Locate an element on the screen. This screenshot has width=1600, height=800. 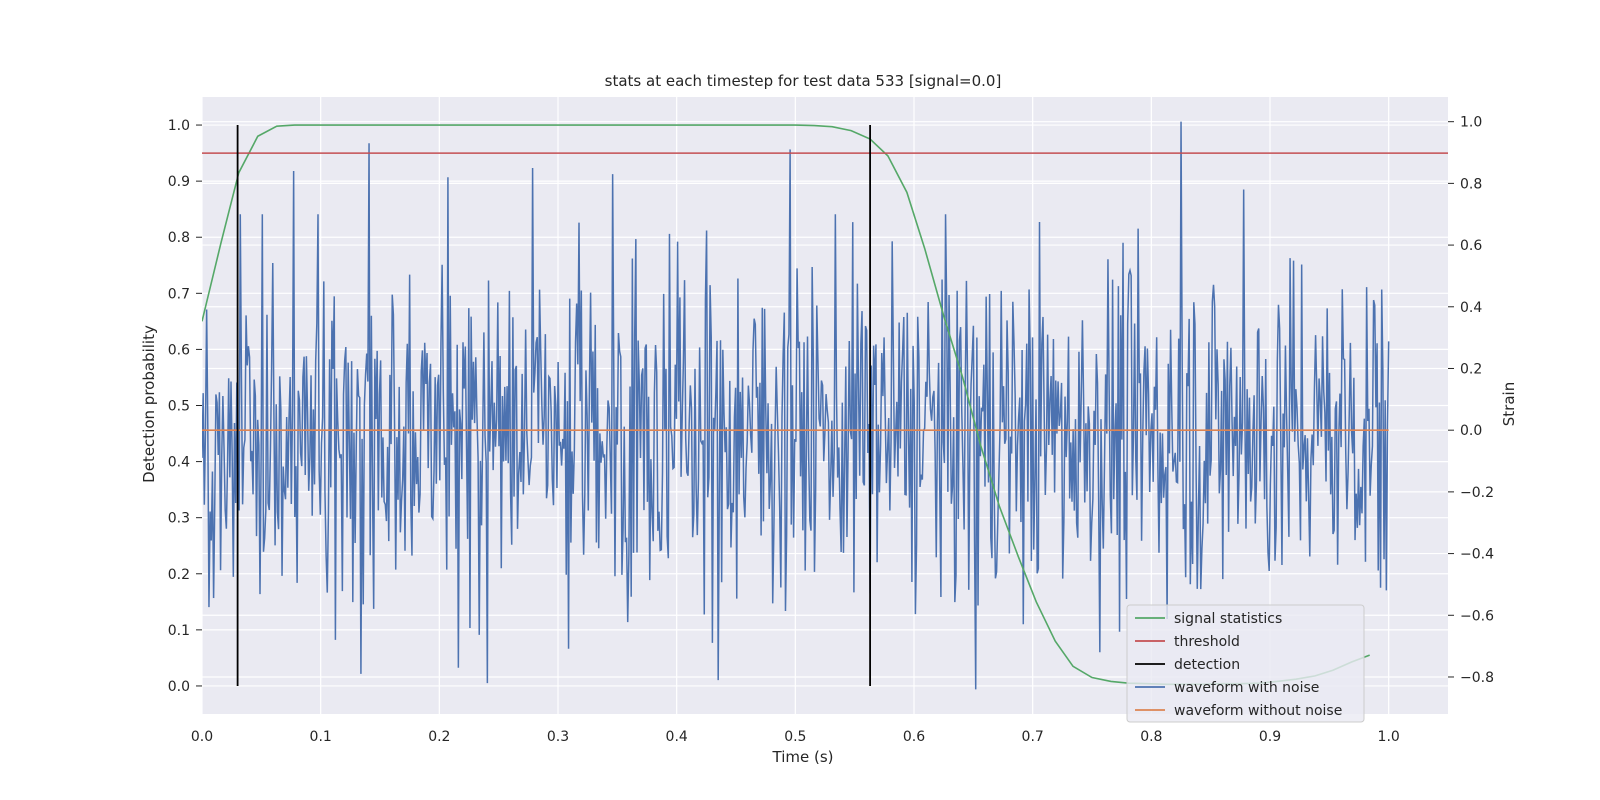
left-tick-label: 0.0 is located at coordinates (179, 687).